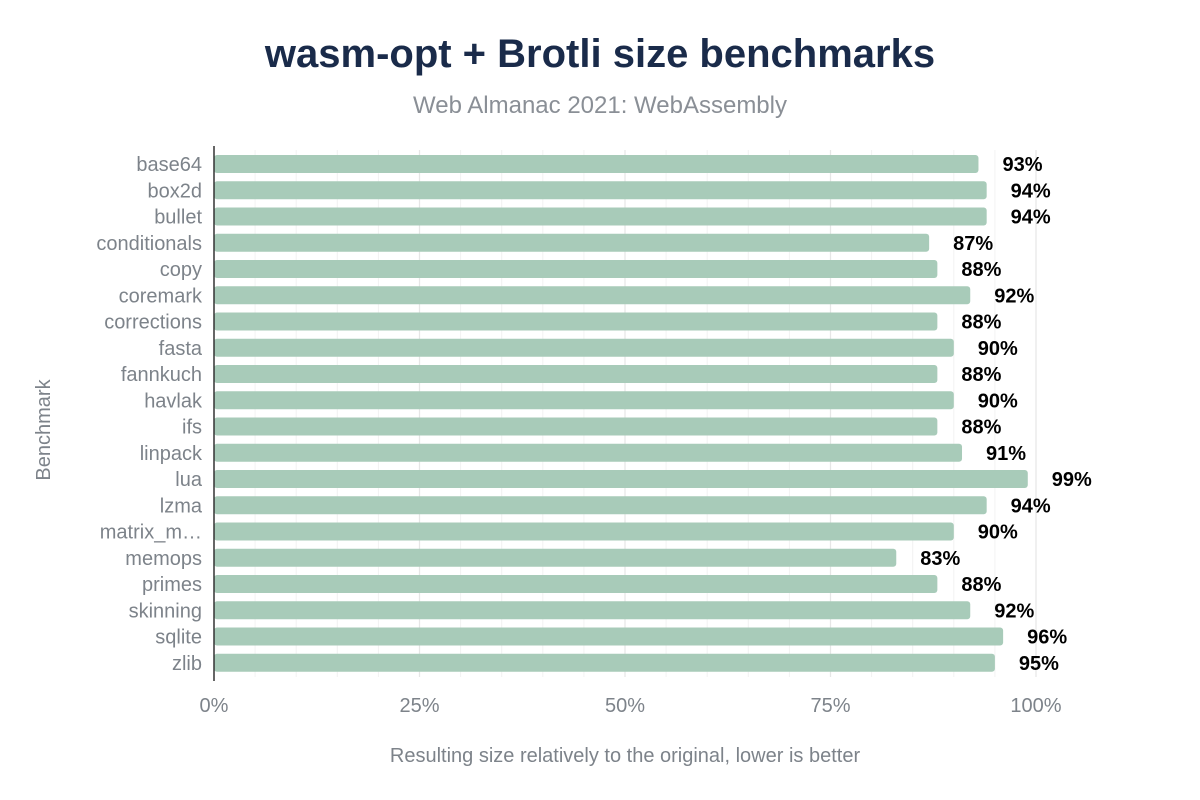 This screenshot has height=800, width=1200. What do you see at coordinates (600, 105) in the screenshot?
I see `chart-subtitle: Web Almanac 2021: WebAssembly` at bounding box center [600, 105].